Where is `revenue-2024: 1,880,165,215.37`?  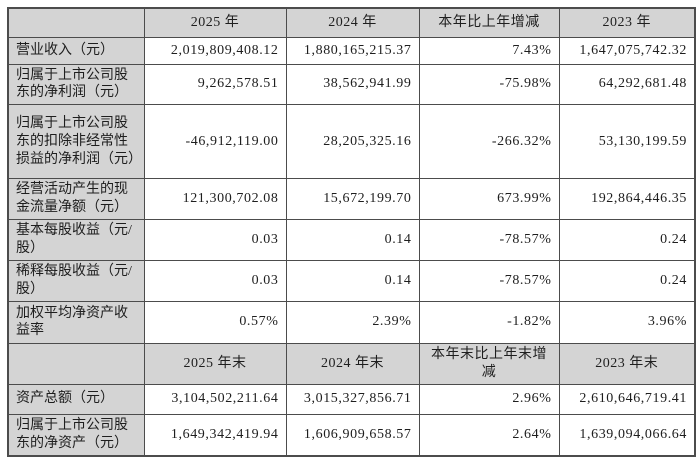
revenue-2024: 1,880,165,215.37 is located at coordinates (352, 50).